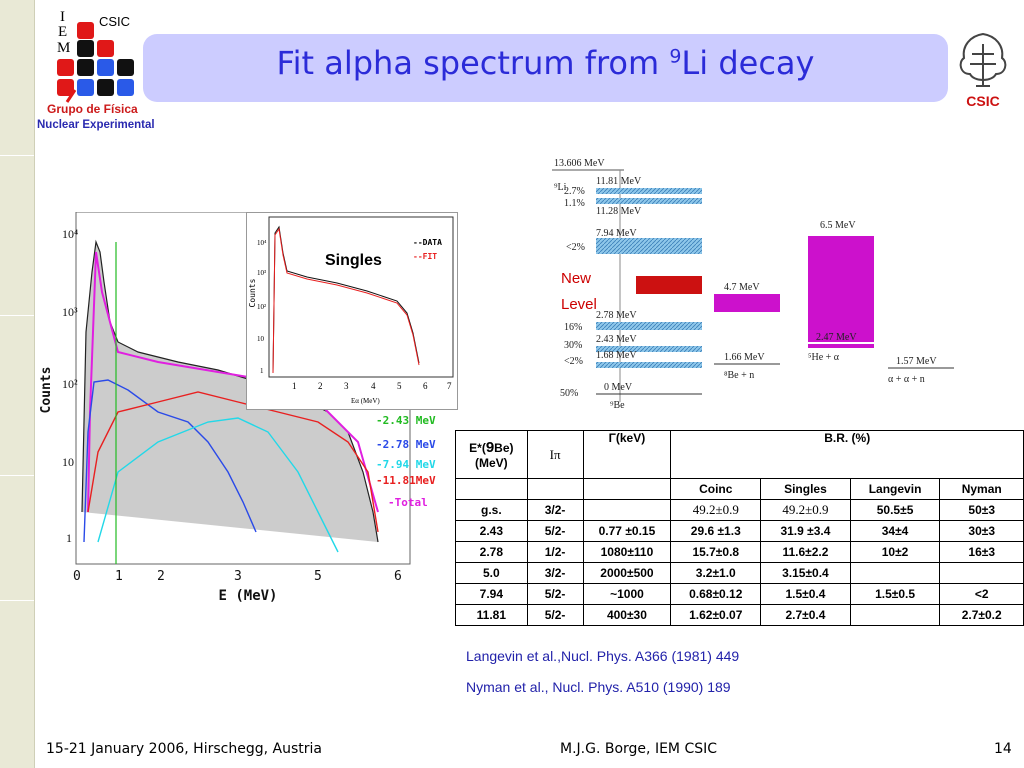 Image resolution: width=1024 pixels, height=768 pixels. Describe the element at coordinates (406, 420) in the screenshot. I see `legend-entry: -2.43 MeV` at that location.